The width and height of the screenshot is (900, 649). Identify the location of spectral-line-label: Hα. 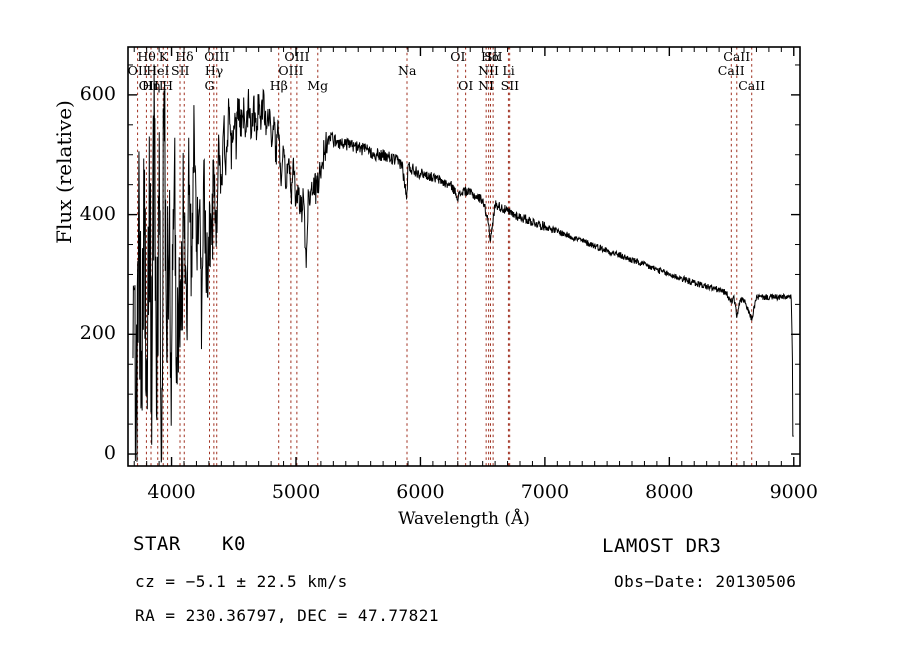
(491, 56).